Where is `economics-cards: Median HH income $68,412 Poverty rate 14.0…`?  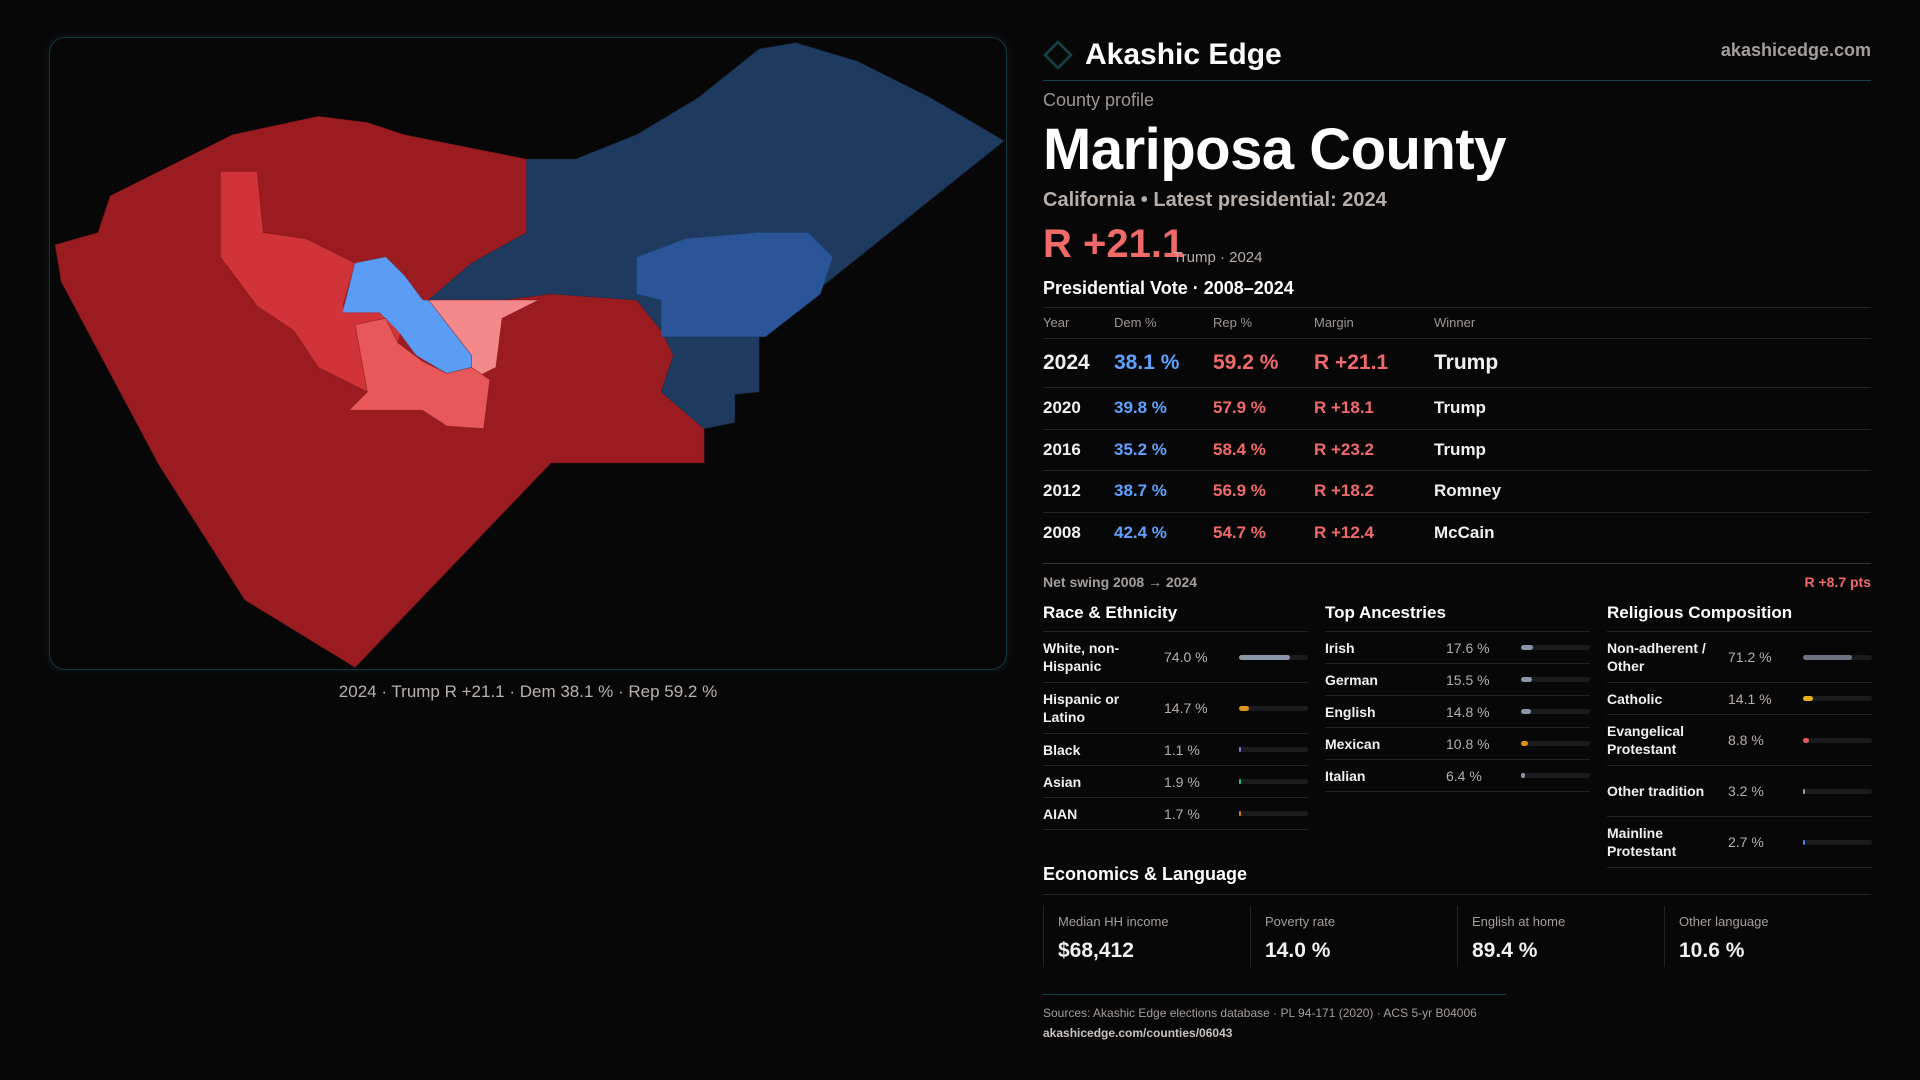
economics-cards: Median HH income $68,412 Poverty rate 14.0… is located at coordinates (1457, 936).